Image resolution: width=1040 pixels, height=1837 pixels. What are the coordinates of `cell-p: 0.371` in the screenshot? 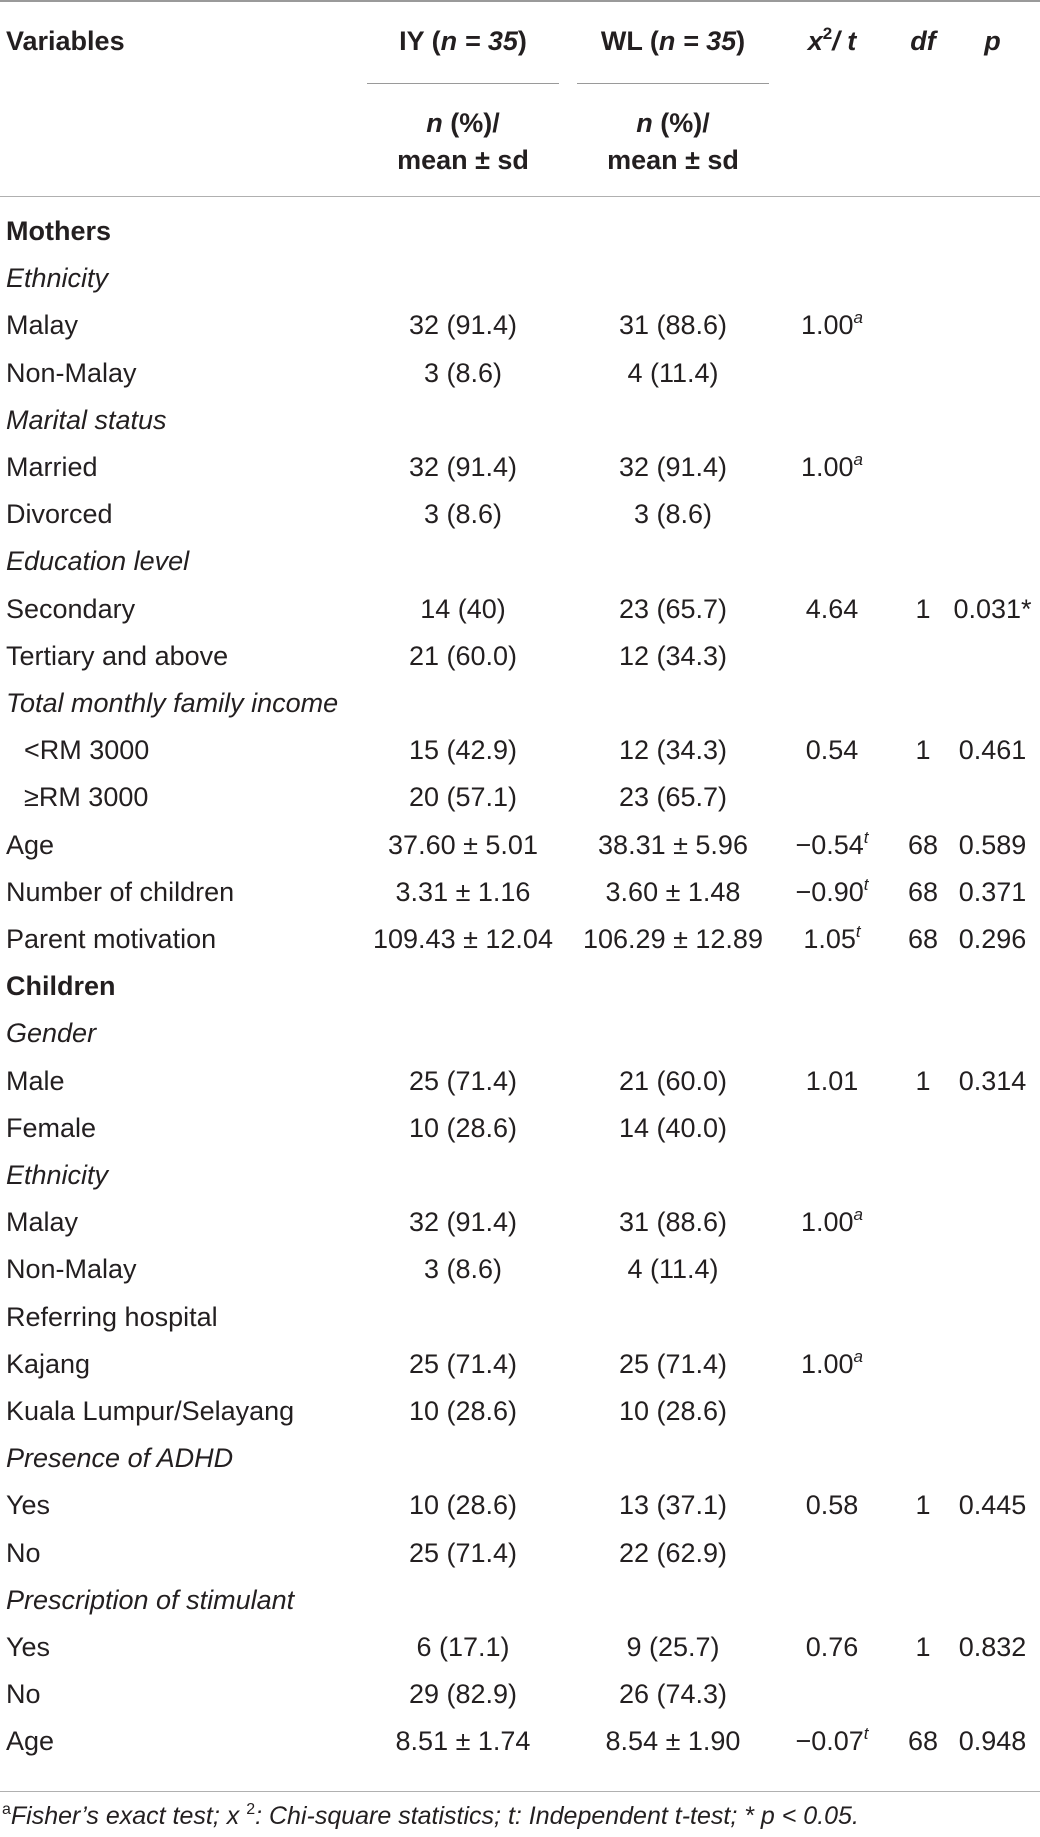 It's located at (992, 892).